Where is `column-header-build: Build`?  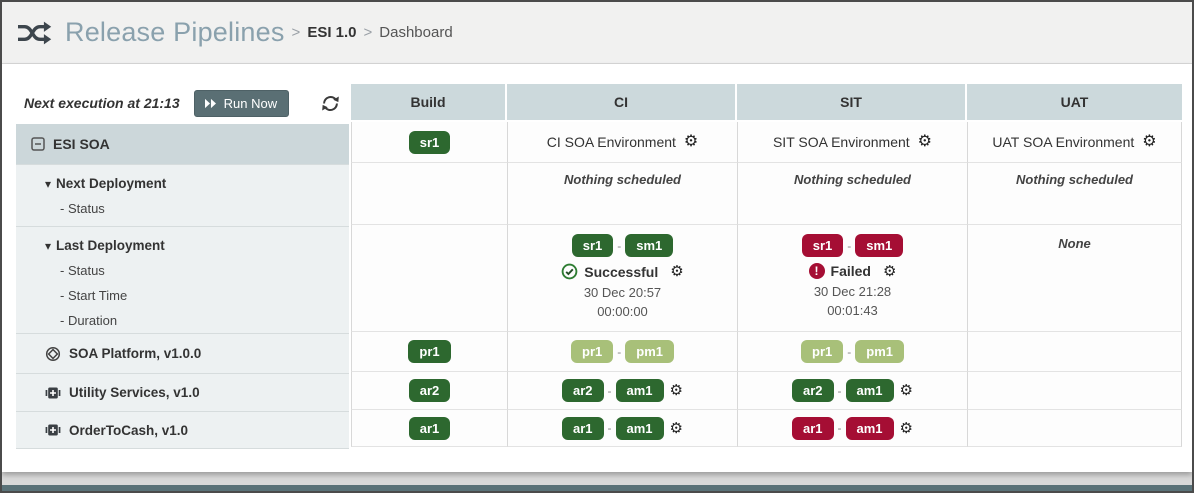
column-header-build: Build is located at coordinates (429, 103).